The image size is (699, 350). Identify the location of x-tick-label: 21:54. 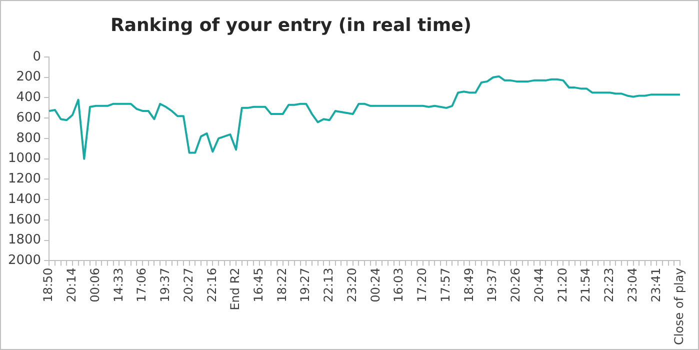
(585, 285).